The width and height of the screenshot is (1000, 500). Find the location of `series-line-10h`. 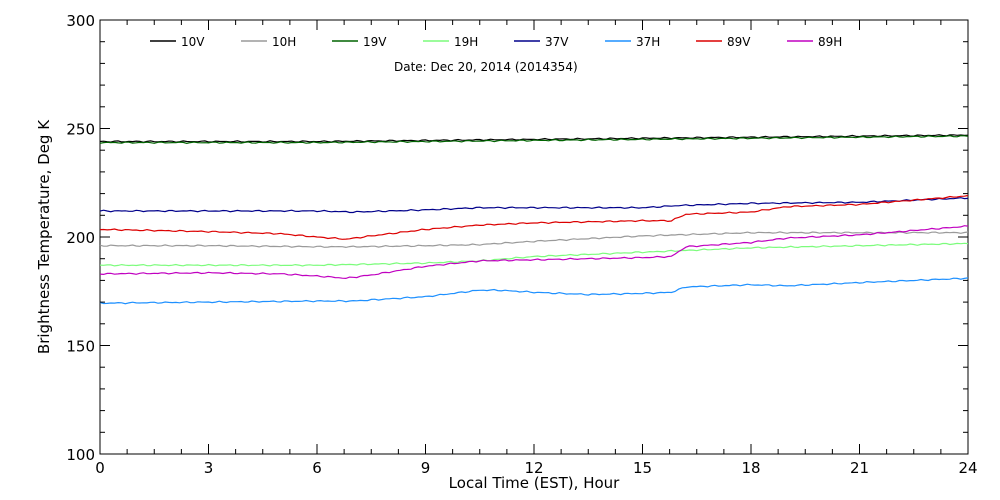

series-line-10h is located at coordinates (534, 240).